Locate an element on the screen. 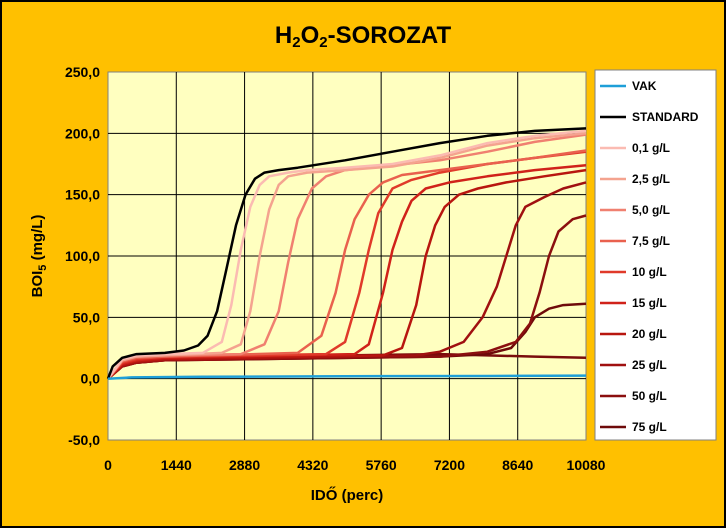  y-tick-label: 100,0 is located at coordinates (82, 256).